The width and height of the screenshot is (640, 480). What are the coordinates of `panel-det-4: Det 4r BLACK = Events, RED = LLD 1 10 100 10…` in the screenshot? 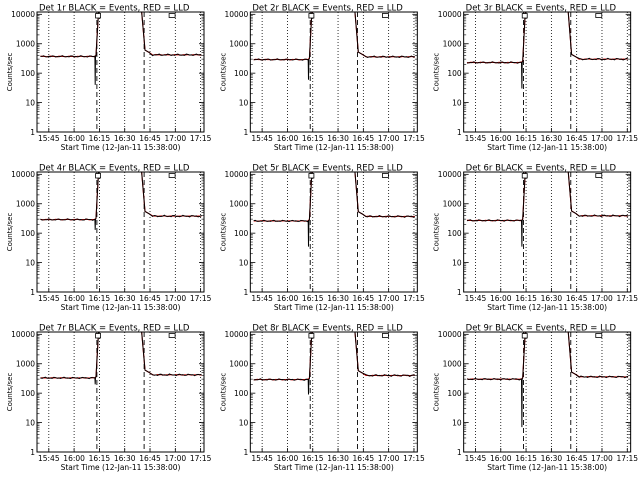 It's located at (109, 238).